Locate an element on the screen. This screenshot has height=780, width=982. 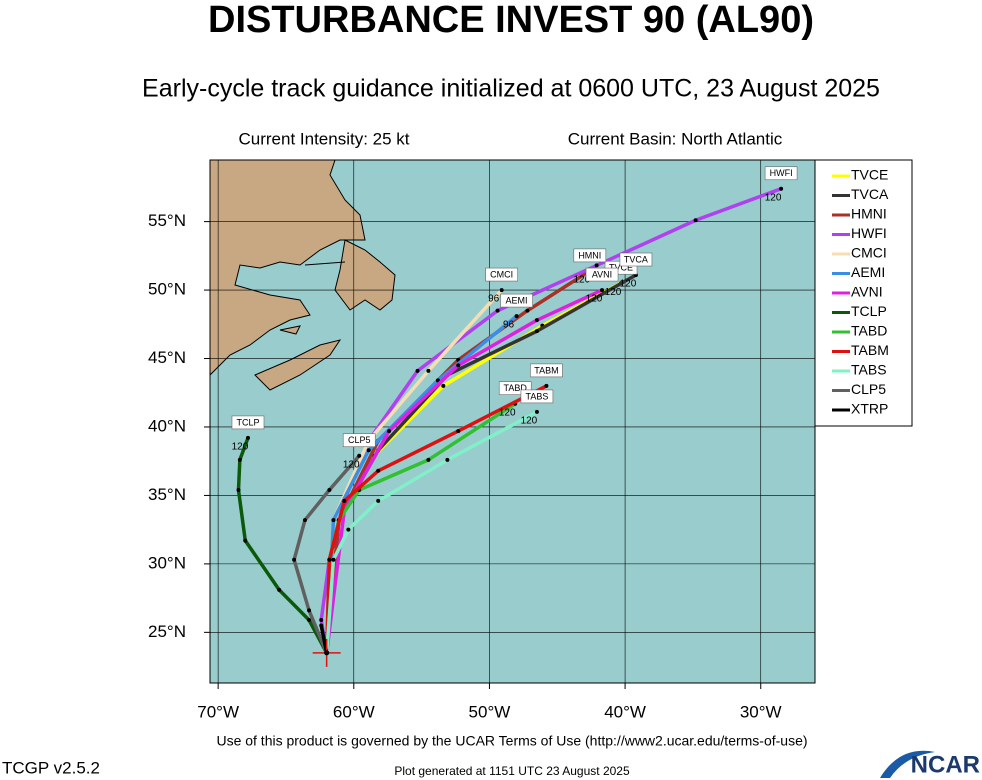
y-tick-label: 30°N is located at coordinates (167, 562).